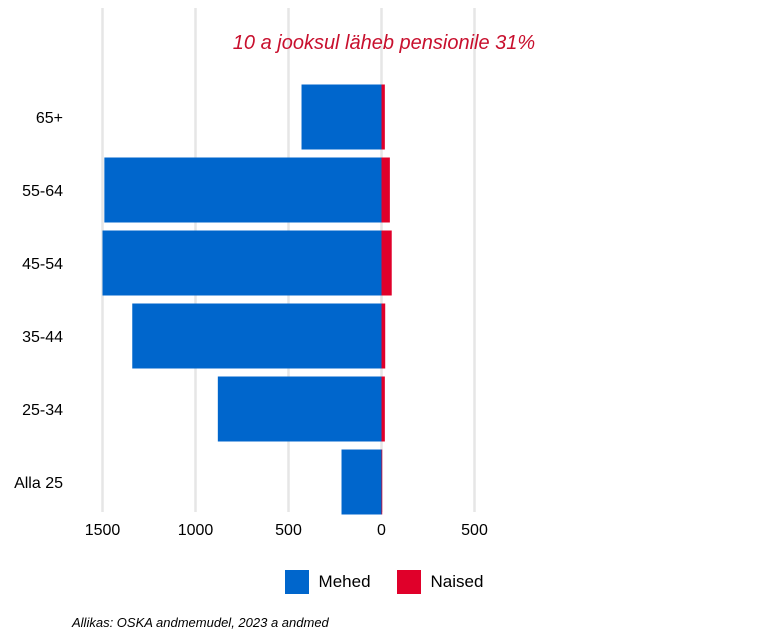  I want to click on legend-label-naised: Naised, so click(457, 581).